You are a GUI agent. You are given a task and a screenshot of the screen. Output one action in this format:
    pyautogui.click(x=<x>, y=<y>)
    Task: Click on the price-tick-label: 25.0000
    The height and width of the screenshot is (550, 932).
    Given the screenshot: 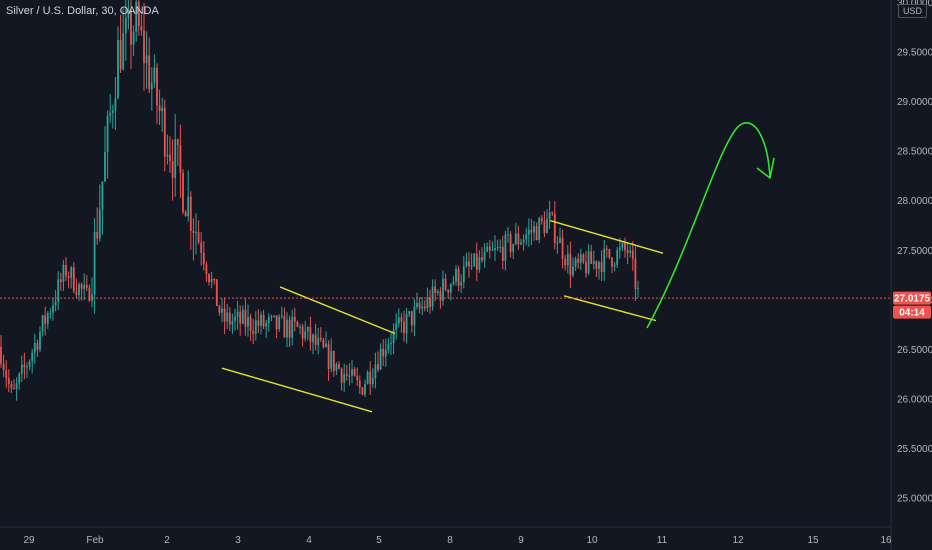 What is the action you would take?
    pyautogui.click(x=914, y=499)
    